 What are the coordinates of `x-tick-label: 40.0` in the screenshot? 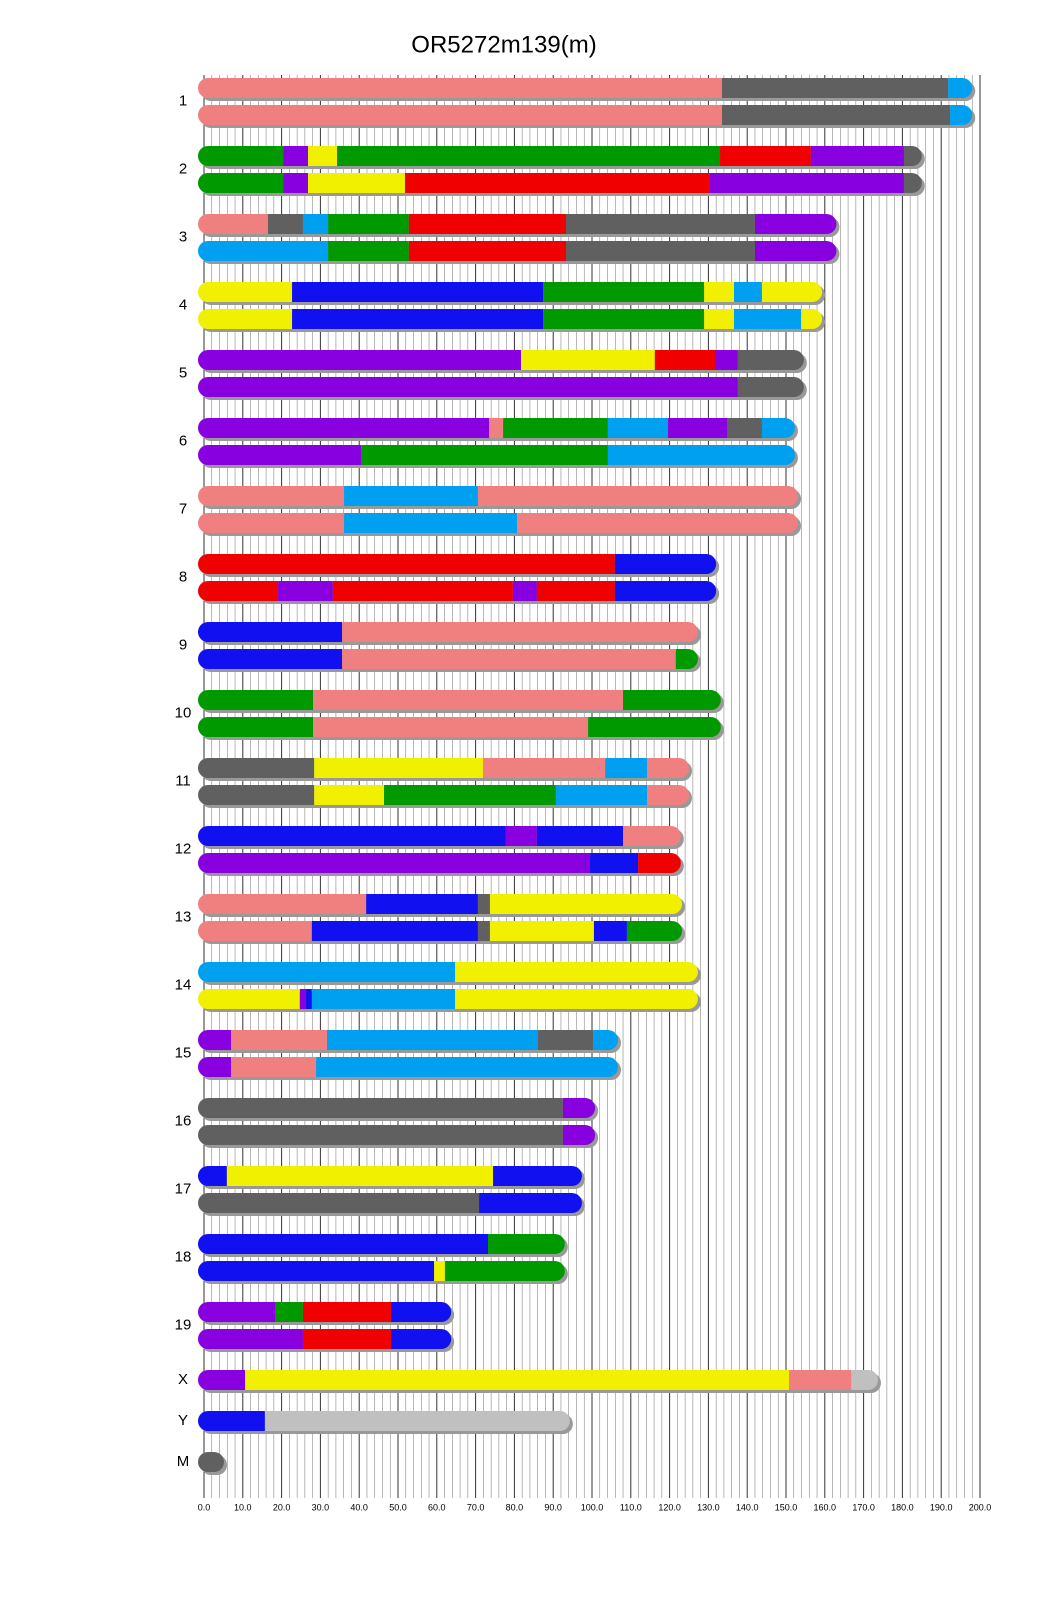 It's located at (359, 1507).